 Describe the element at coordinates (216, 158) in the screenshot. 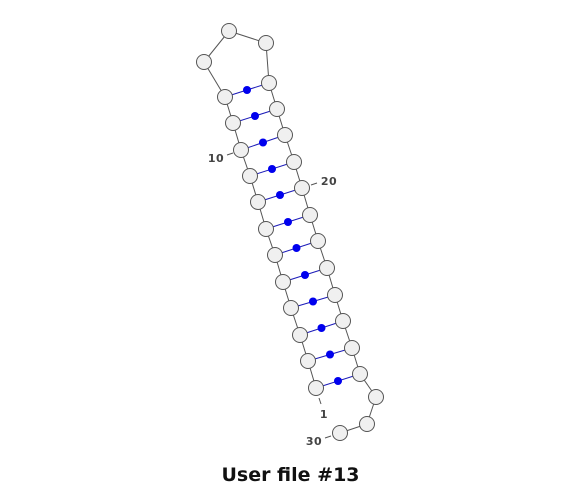

I see `position-label-10: 10` at that location.